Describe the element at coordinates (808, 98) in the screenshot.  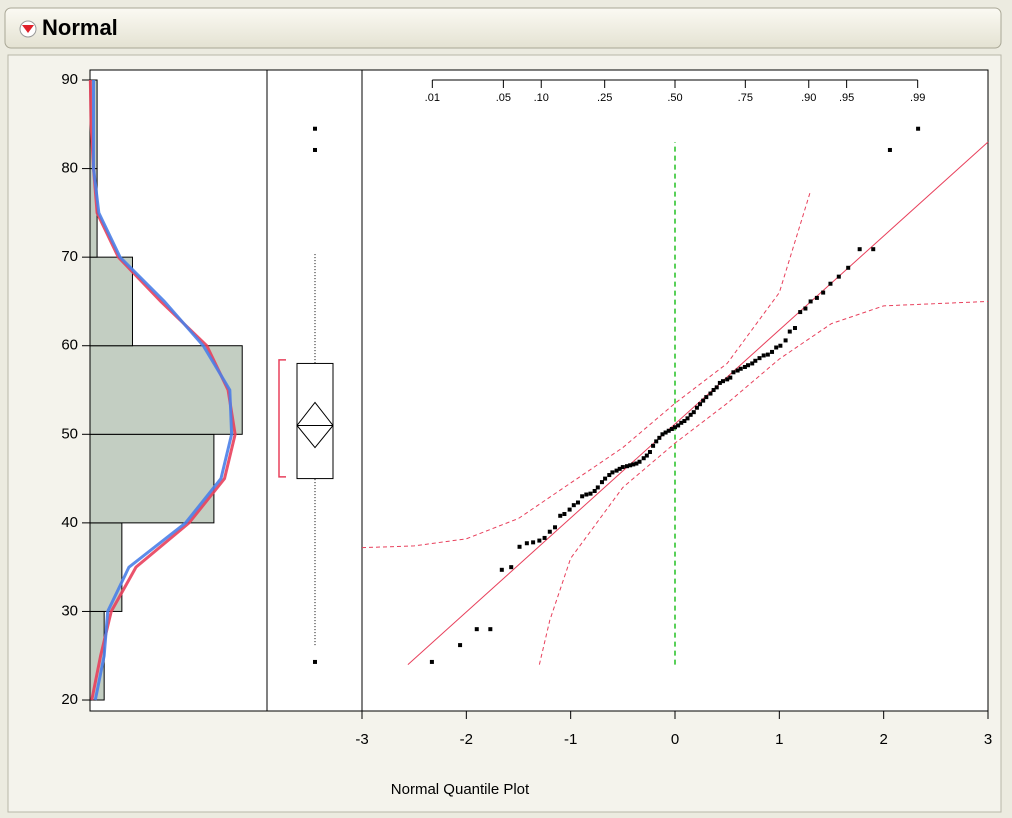
I see `probability-label: .90` at that location.